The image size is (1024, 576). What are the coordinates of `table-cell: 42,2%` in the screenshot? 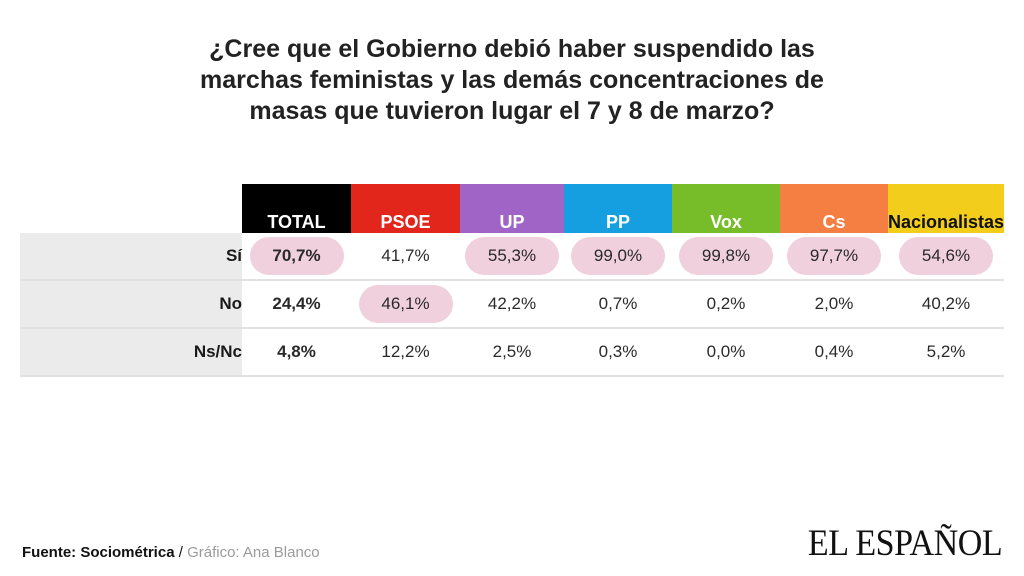 It's located at (512, 304).